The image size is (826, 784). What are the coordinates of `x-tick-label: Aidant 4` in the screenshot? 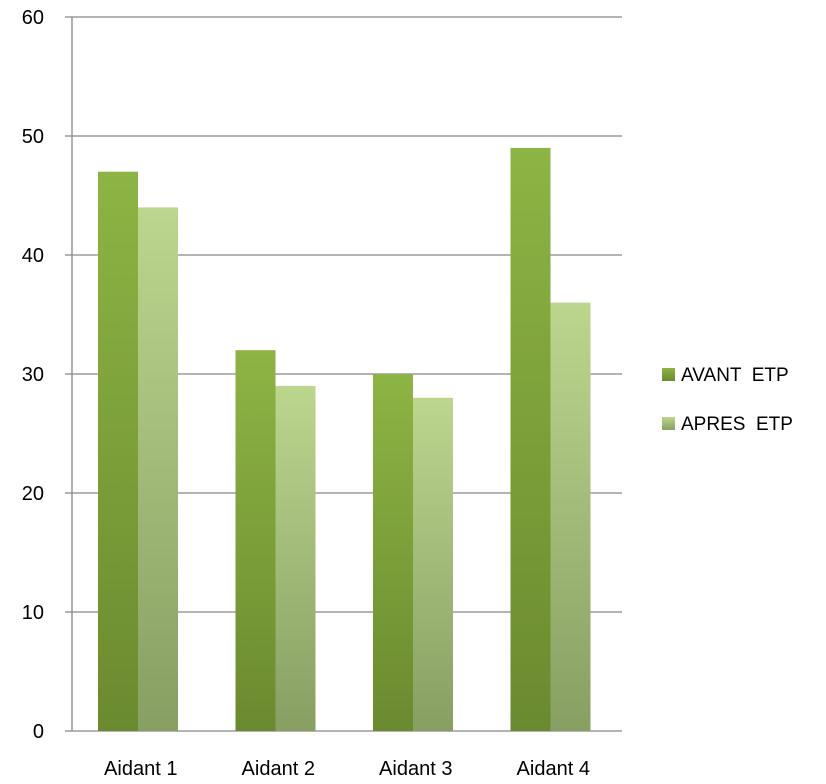 It's located at (553, 769).